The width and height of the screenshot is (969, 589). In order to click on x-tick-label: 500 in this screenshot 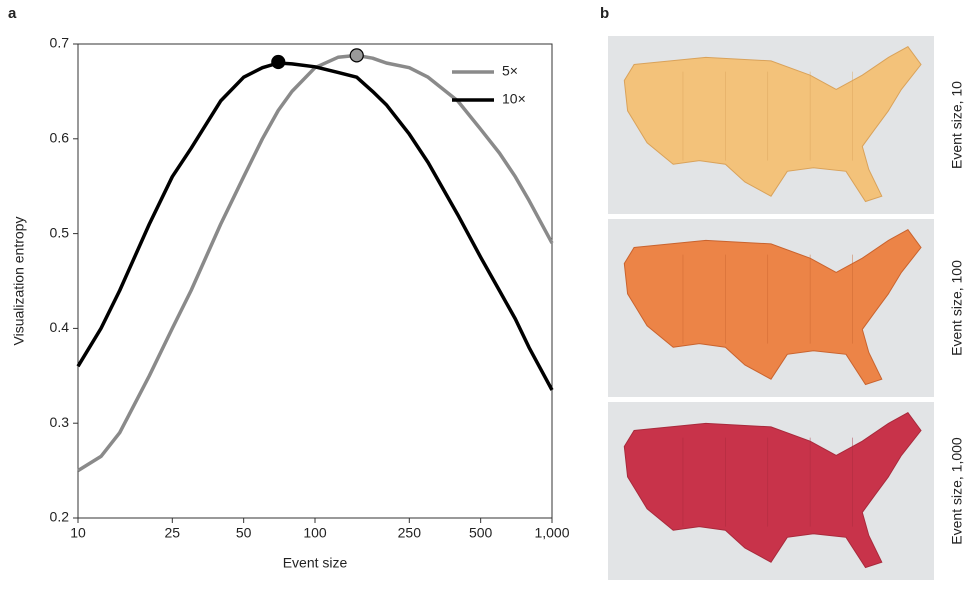, I will do `click(481, 533)`.